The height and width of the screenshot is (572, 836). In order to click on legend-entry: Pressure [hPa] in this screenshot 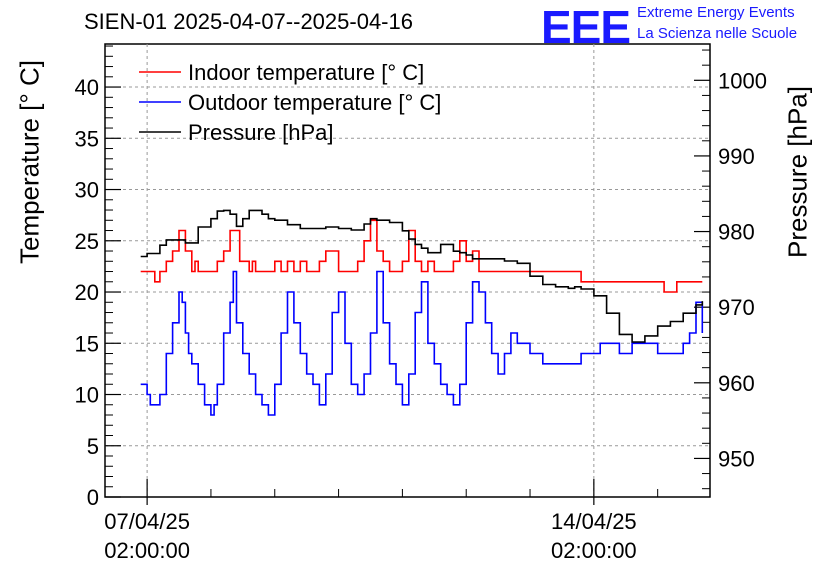, I will do `click(261, 132)`.